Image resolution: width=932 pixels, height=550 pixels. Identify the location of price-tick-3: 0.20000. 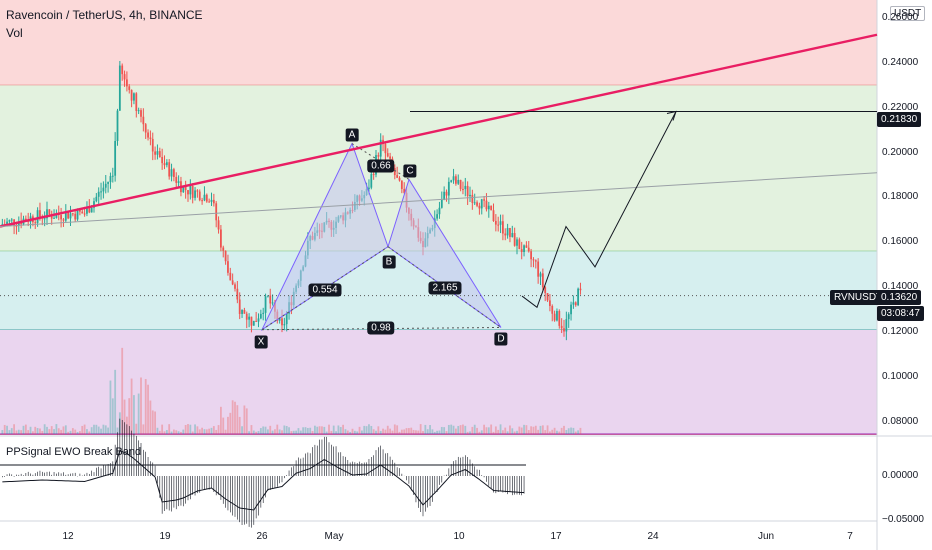
(900, 152).